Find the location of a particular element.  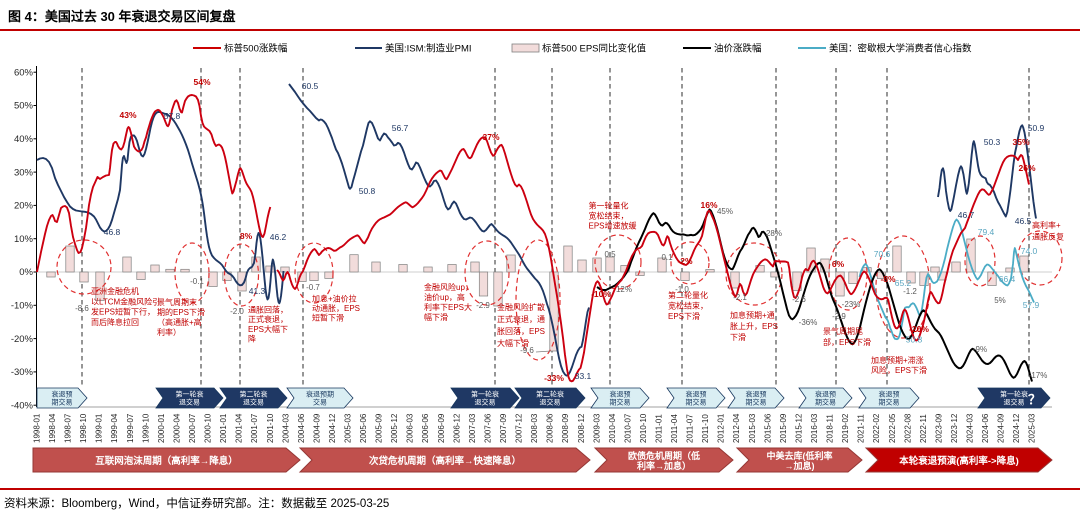

svg-text: 2007-09 is located at coordinates (503, 428).